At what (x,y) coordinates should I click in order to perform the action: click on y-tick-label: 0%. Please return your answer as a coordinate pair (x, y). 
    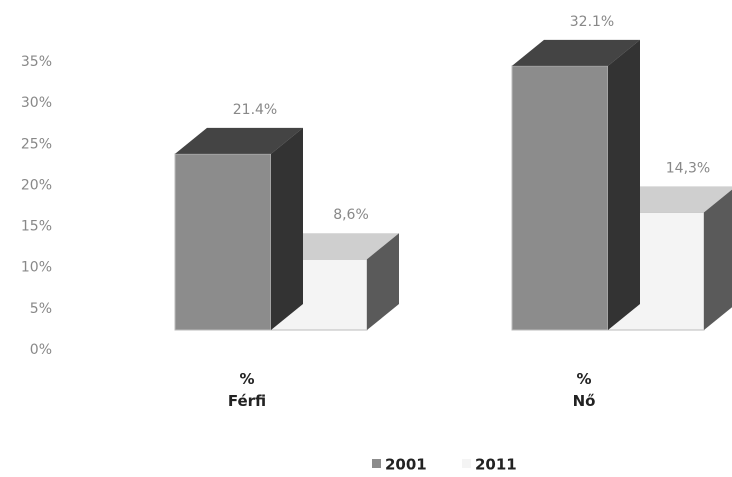
    Looking at the image, I should click on (41, 350).